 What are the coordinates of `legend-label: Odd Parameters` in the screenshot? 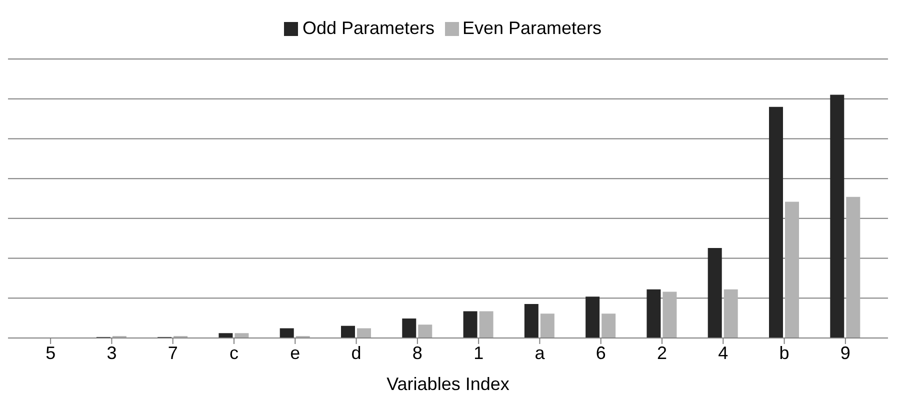 It's located at (368, 28).